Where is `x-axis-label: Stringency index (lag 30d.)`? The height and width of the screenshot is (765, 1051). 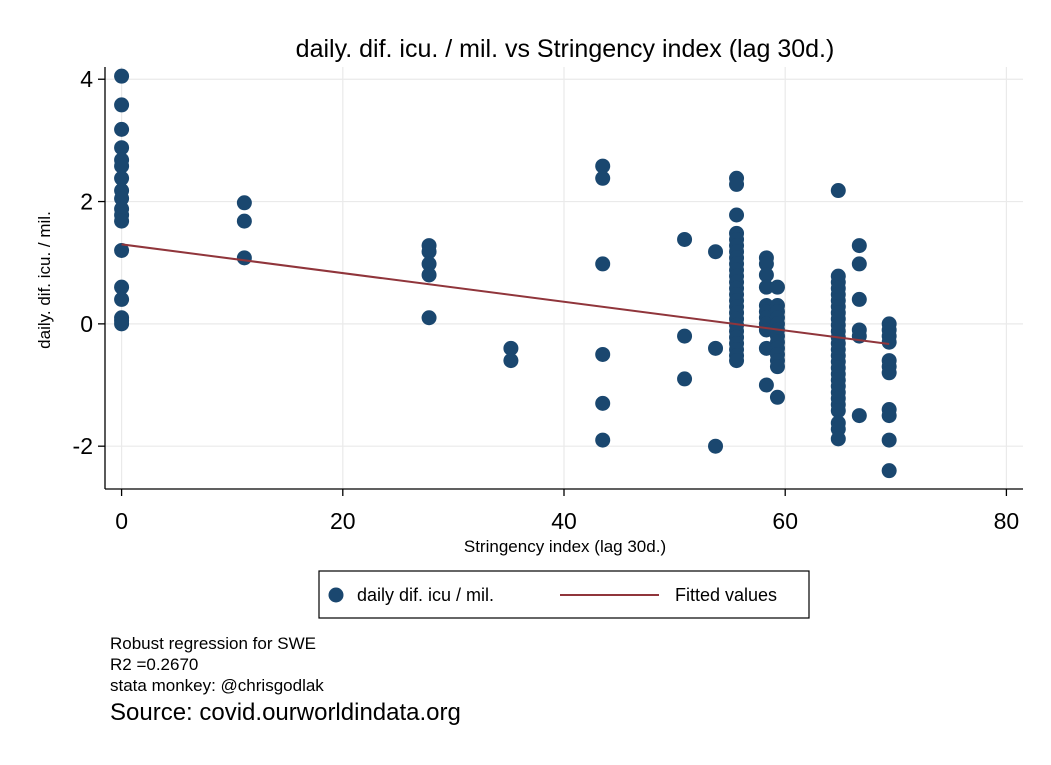
x-axis-label: Stringency index (lag 30d.) is located at coordinates (565, 546).